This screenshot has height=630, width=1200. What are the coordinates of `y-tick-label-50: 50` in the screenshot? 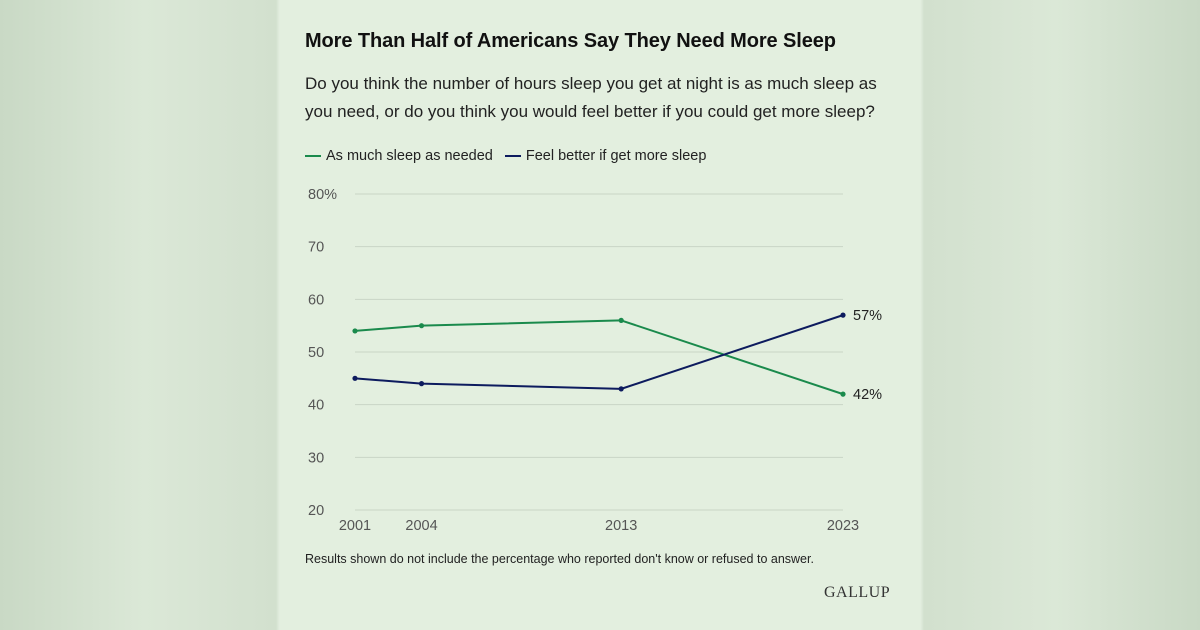 It's located at (316, 353).